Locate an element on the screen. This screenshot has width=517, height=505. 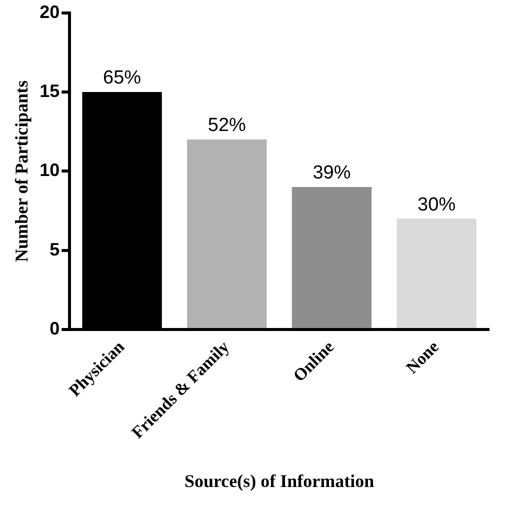
y-axis-title: Number of Participants is located at coordinates (21, 171).